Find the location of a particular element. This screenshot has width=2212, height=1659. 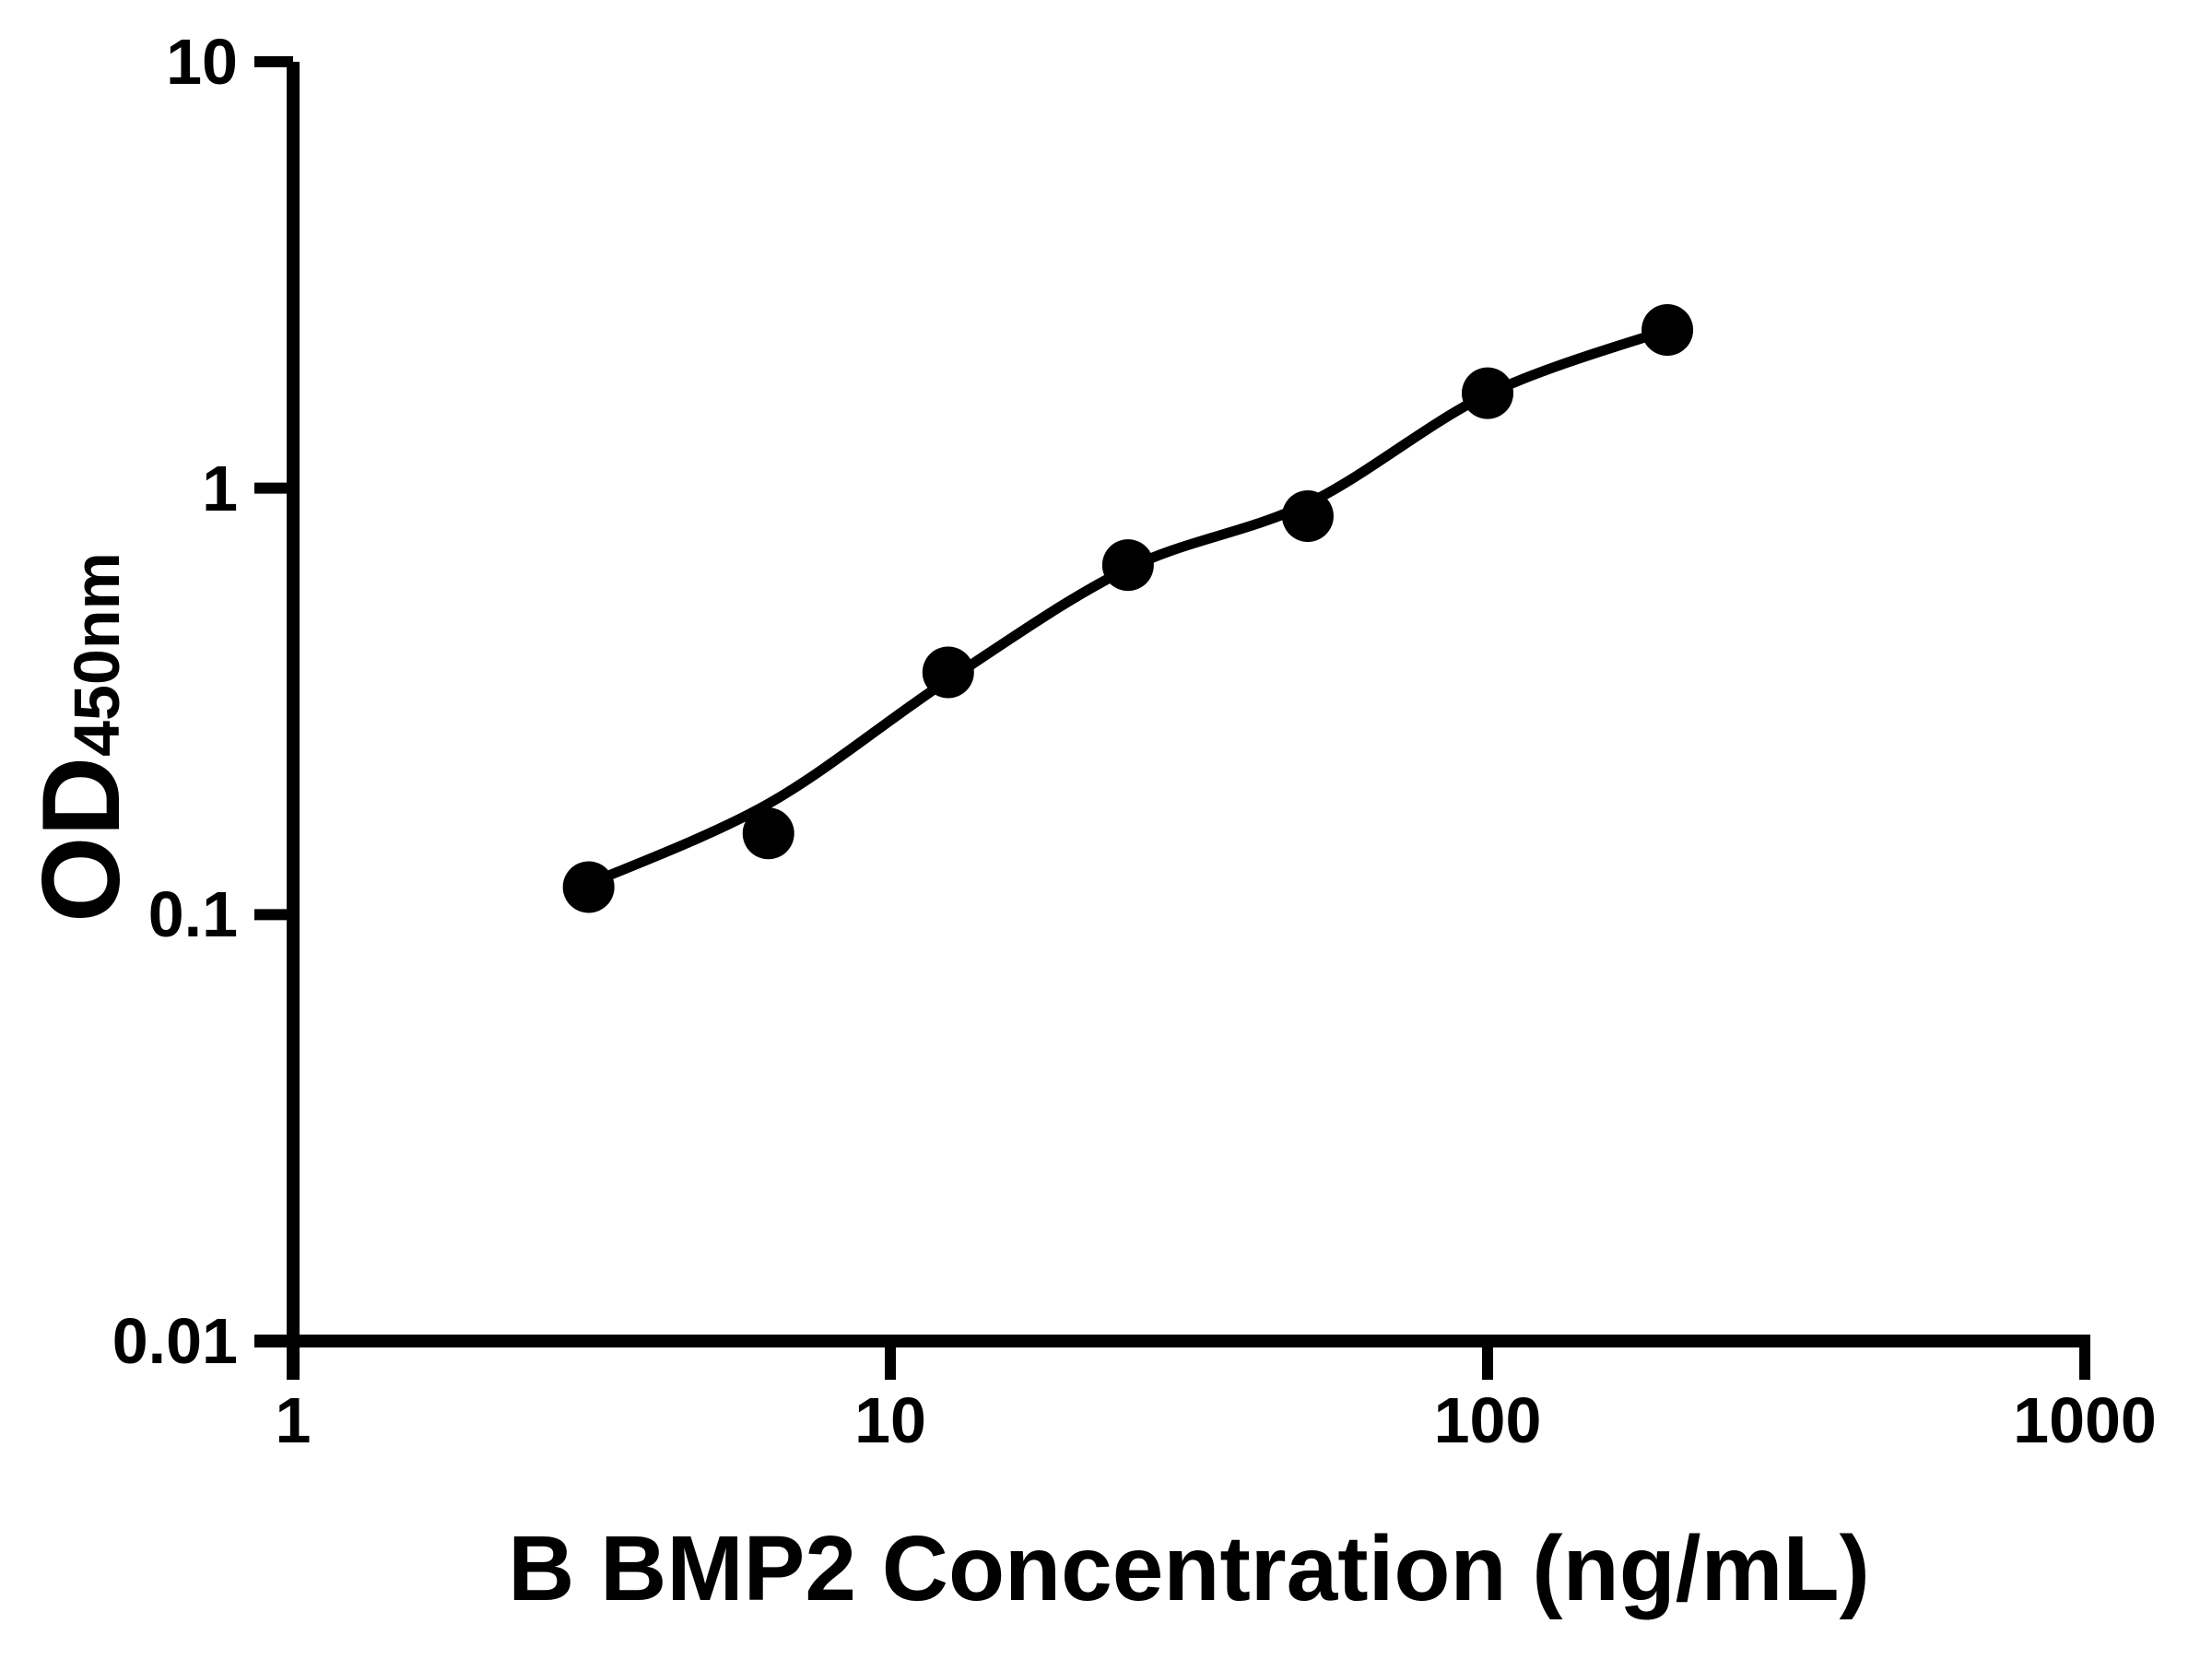

y-tick-label: 0.1 is located at coordinates (192, 914).